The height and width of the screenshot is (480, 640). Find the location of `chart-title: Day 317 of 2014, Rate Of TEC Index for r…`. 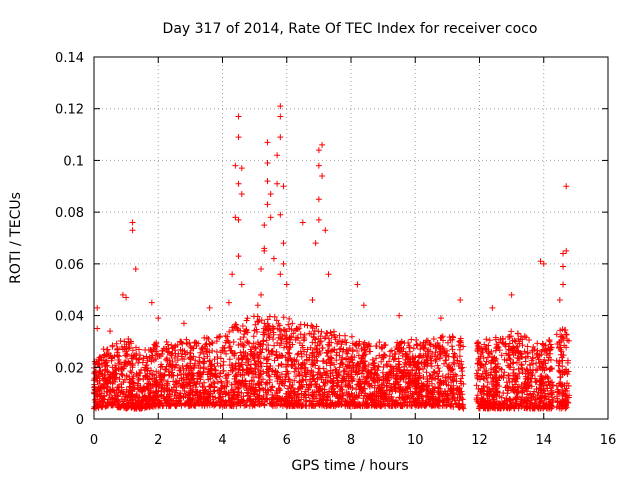

chart-title: Day 317 of 2014, Rate Of TEC Index for r… is located at coordinates (350, 29).